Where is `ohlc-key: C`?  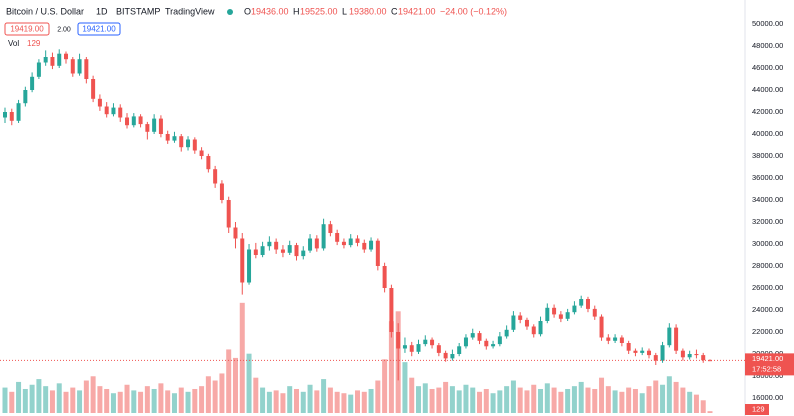 ohlc-key: C is located at coordinates (394, 11).